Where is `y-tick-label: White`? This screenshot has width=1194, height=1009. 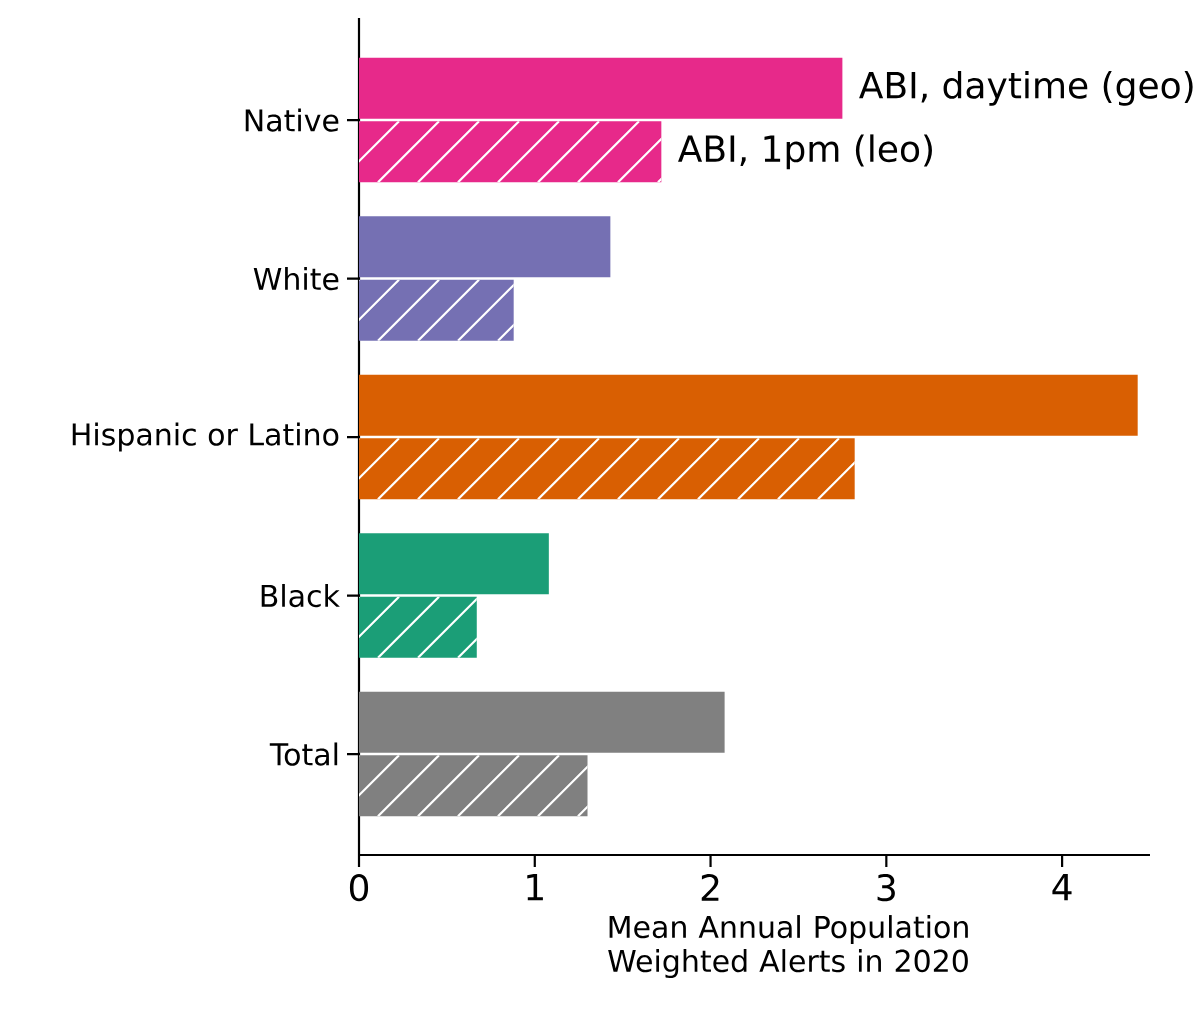 y-tick-label: White is located at coordinates (296, 278).